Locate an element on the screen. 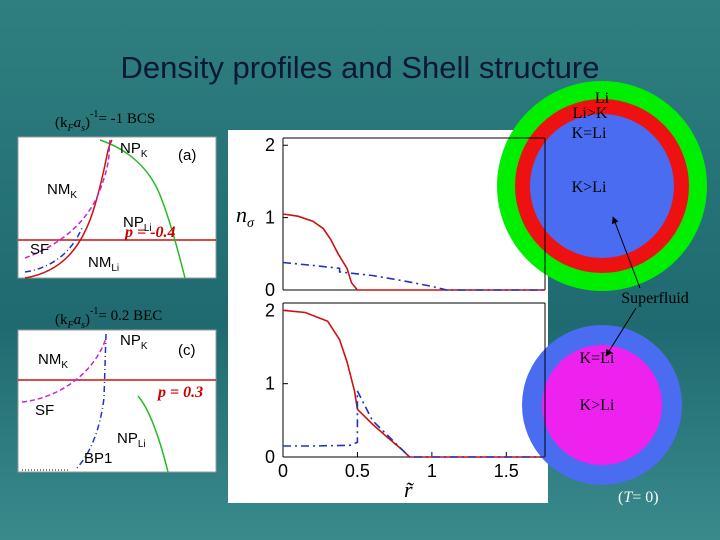 The image size is (720, 540). text-part: (c) is located at coordinates (187, 350).